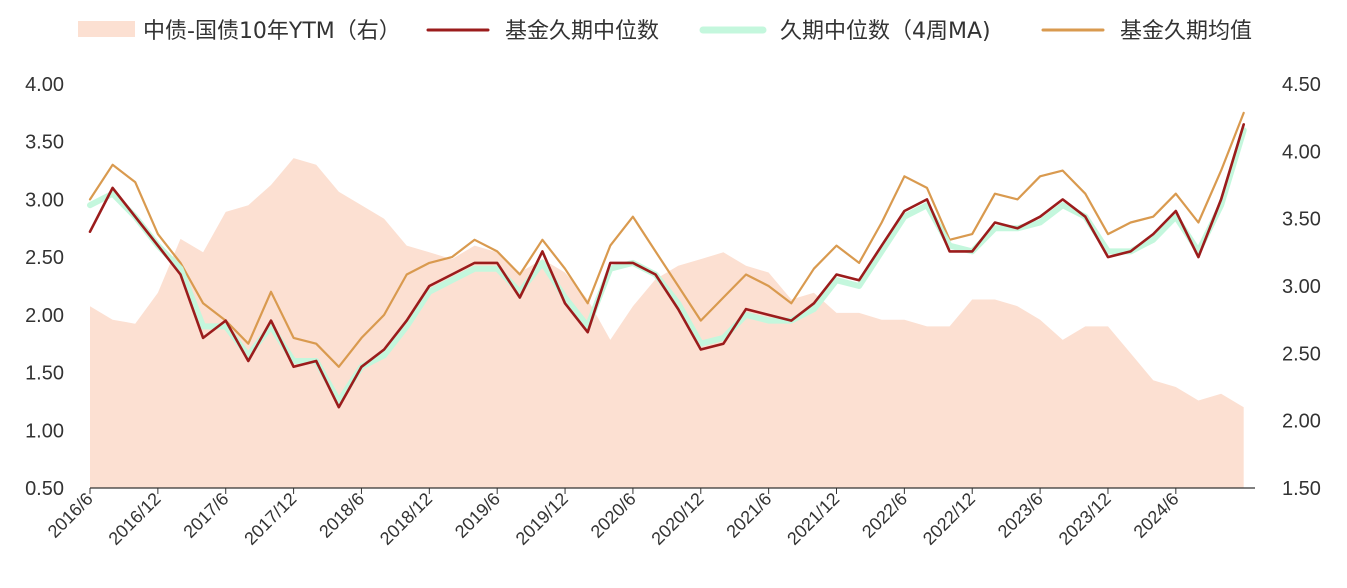 The width and height of the screenshot is (1347, 588). I want to click on legend-label-3: 基金久期均值, so click(1186, 31).